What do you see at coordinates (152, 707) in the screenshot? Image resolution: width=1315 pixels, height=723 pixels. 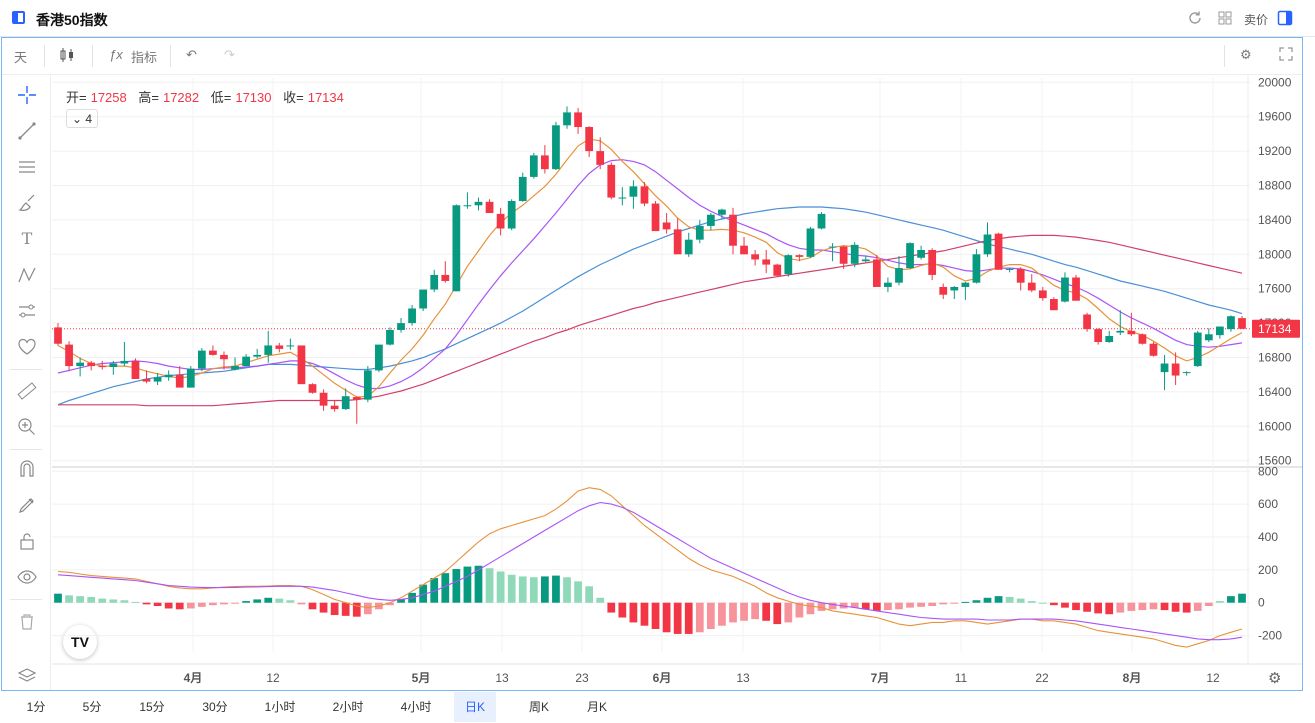 I see `timeframe-button: 15分` at bounding box center [152, 707].